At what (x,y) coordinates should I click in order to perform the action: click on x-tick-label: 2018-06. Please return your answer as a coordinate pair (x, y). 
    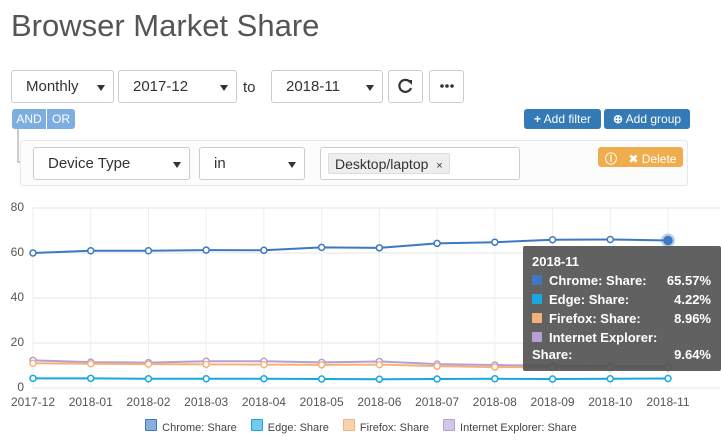
    Looking at the image, I should click on (379, 402).